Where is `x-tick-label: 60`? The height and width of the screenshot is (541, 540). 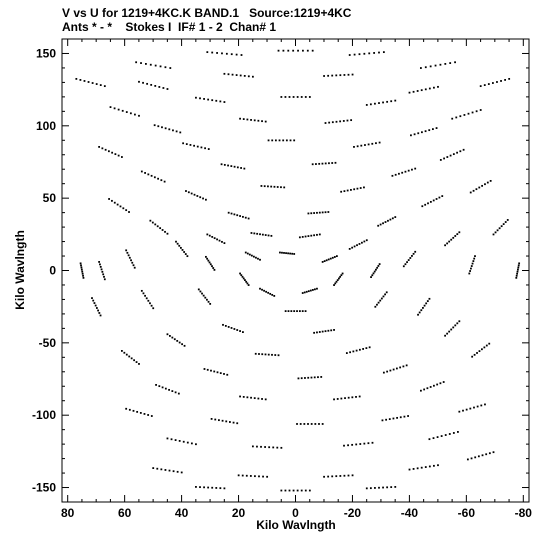
x-tick-label: 60 is located at coordinates (125, 513).